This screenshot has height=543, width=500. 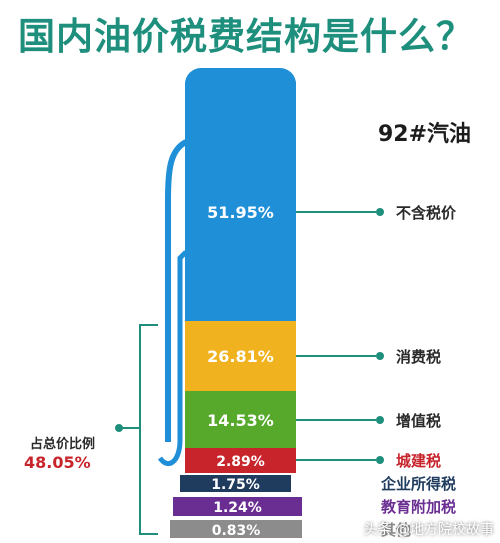 I want to click on category-label: 其他, so click(x=396, y=530).